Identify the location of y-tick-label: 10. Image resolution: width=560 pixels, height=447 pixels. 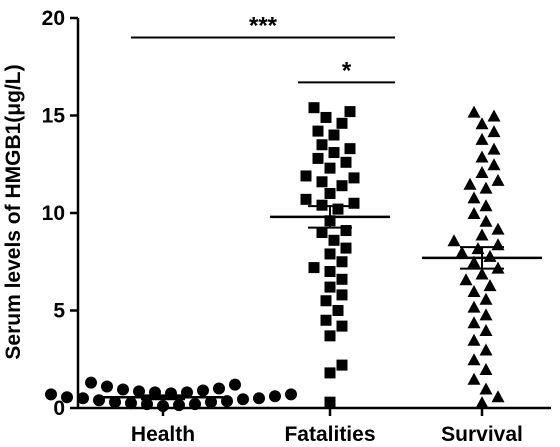
(53, 213).